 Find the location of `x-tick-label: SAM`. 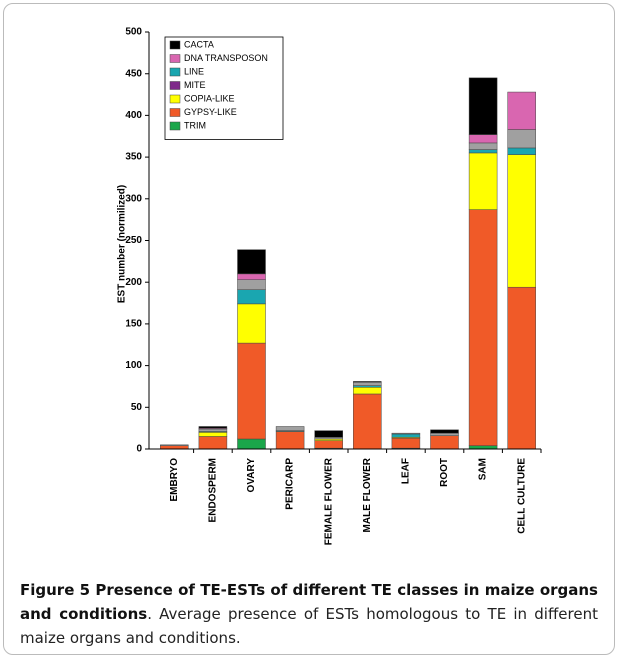

x-tick-label: SAM is located at coordinates (483, 469).